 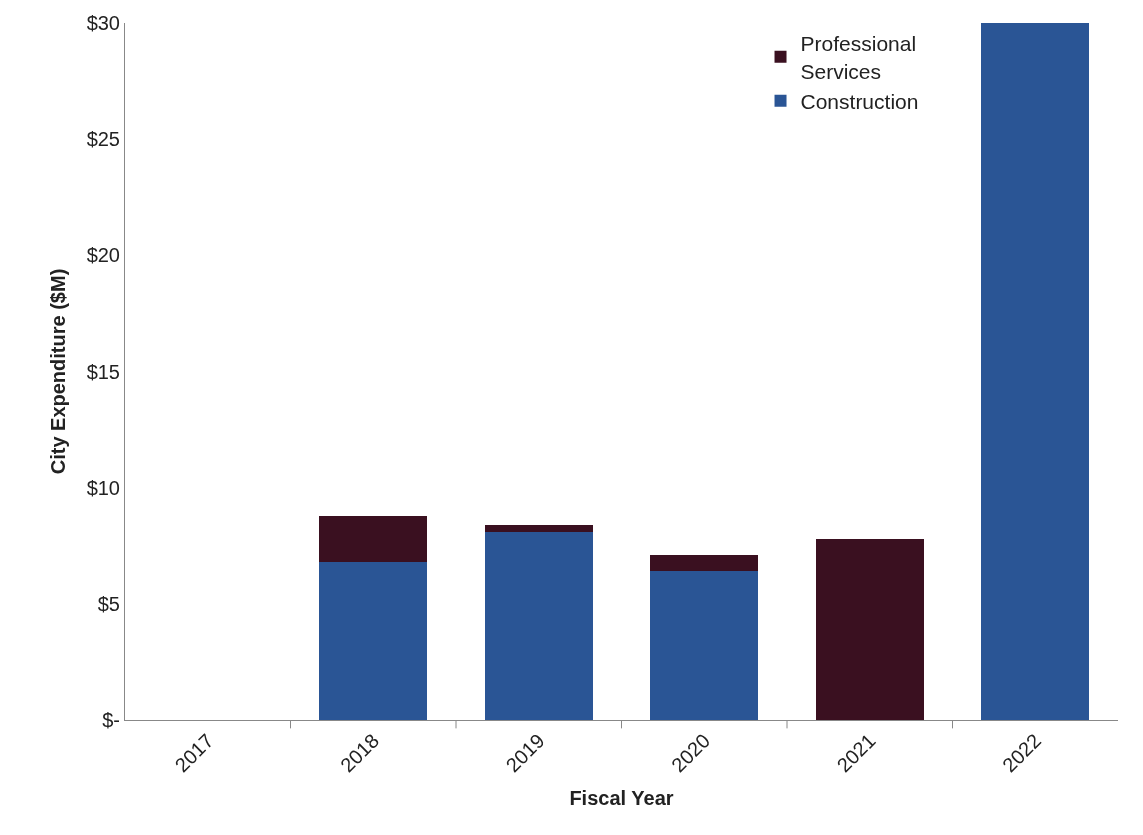 I want to click on y-tick-label: $5, so click(x=108, y=603).